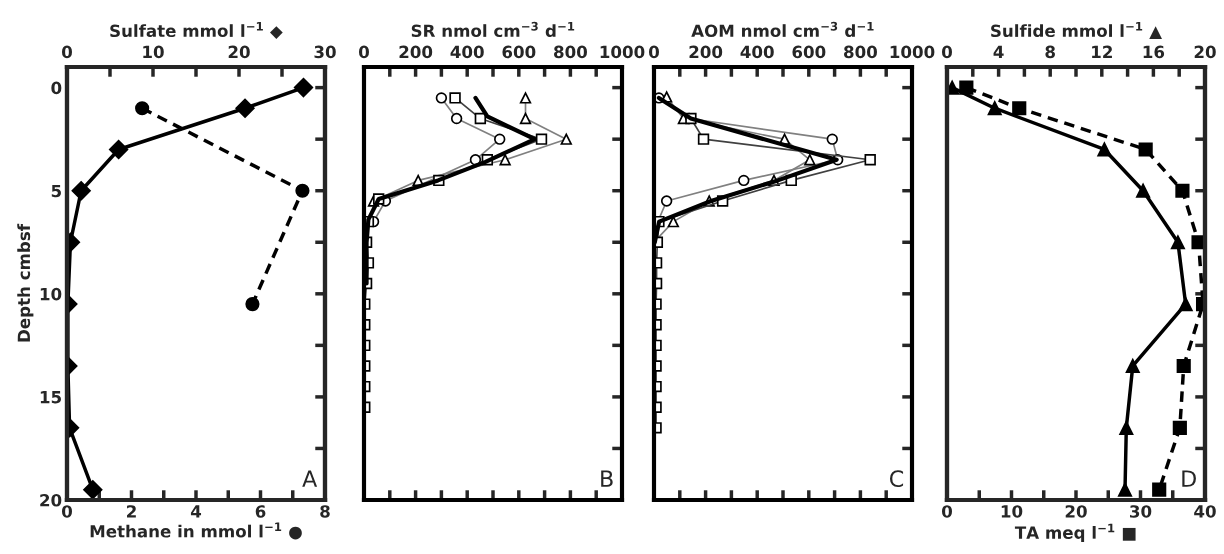 Image resolution: width=1224 pixels, height=554 pixels. What do you see at coordinates (196, 531) in the screenshot?
I see `x-axis-title: Methane in mmol l$^{−1}$ ●` at bounding box center [196, 531].